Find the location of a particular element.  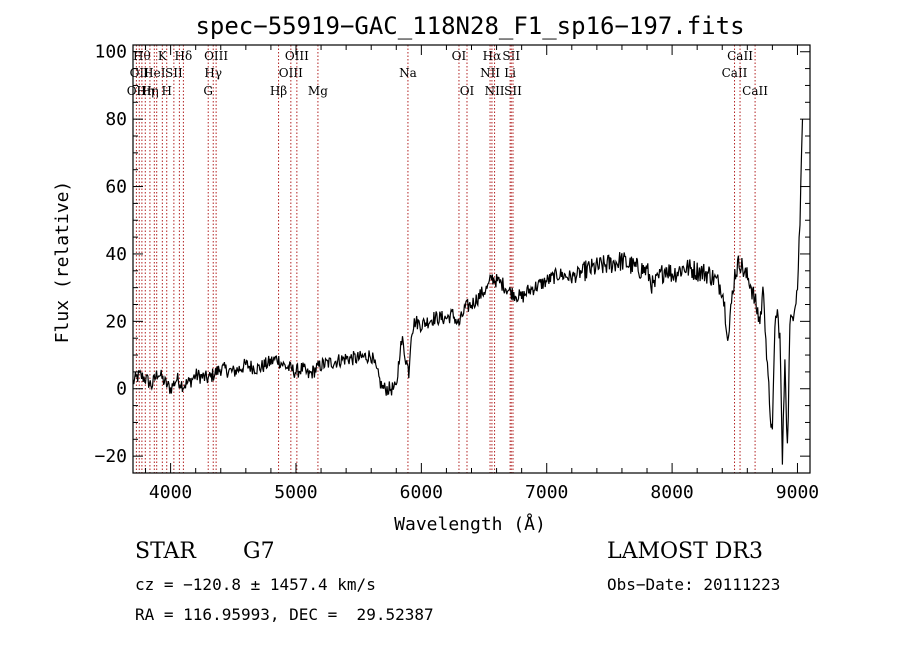

line-label-7: K is located at coordinates (163, 56).